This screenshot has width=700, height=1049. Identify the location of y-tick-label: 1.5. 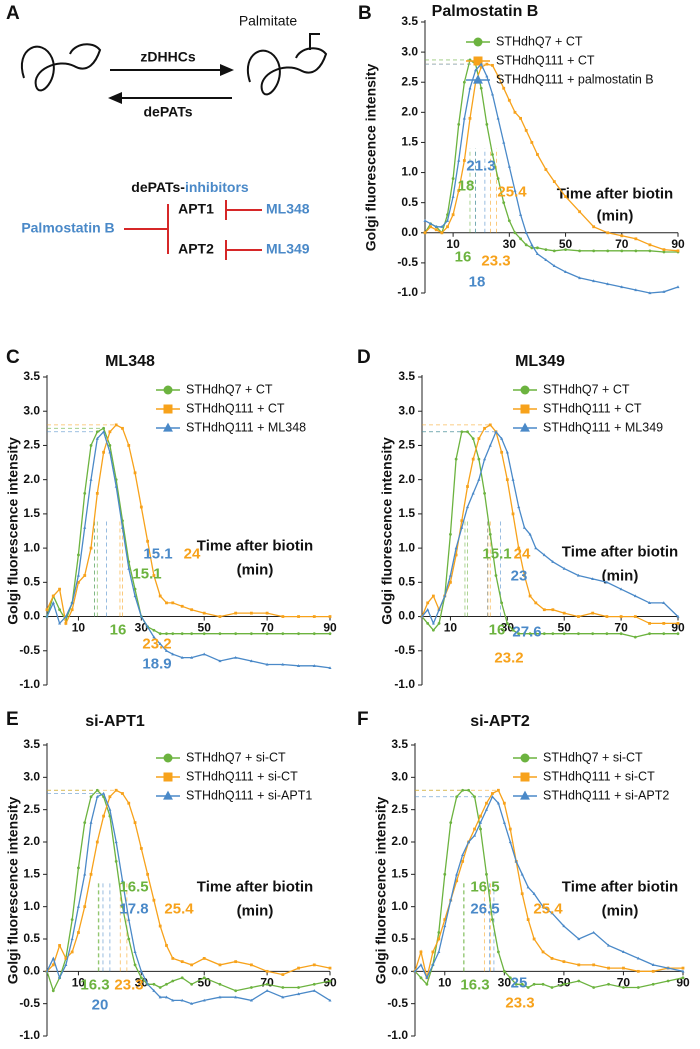
(399, 874).